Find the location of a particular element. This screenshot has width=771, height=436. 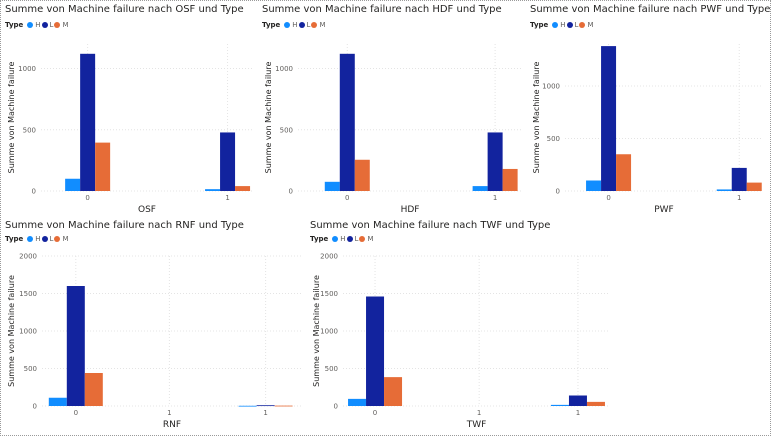

x-axis-label: RNF is located at coordinates (172, 425).